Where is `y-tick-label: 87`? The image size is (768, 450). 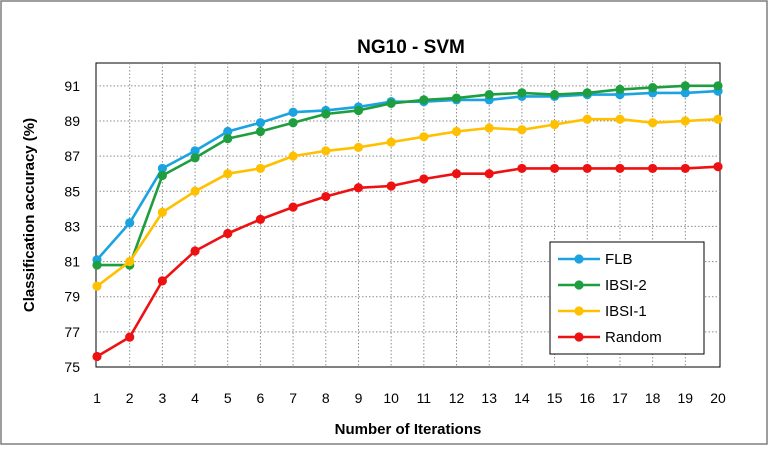
y-tick-label: 87 is located at coordinates (72, 156).